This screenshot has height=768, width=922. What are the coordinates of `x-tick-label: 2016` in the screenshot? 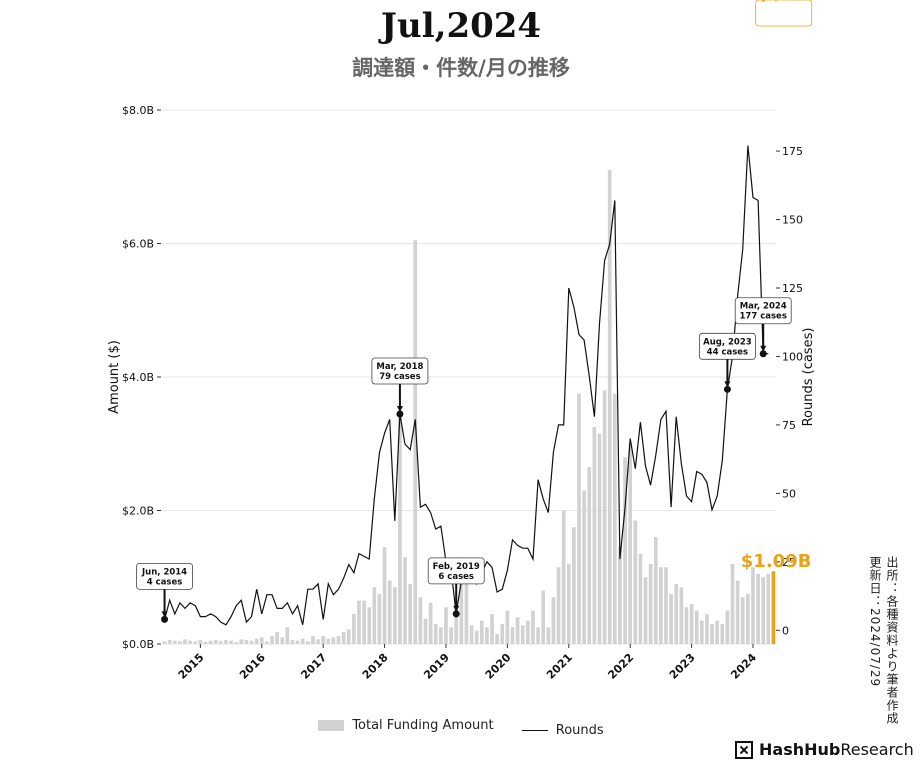 It's located at (252, 666).